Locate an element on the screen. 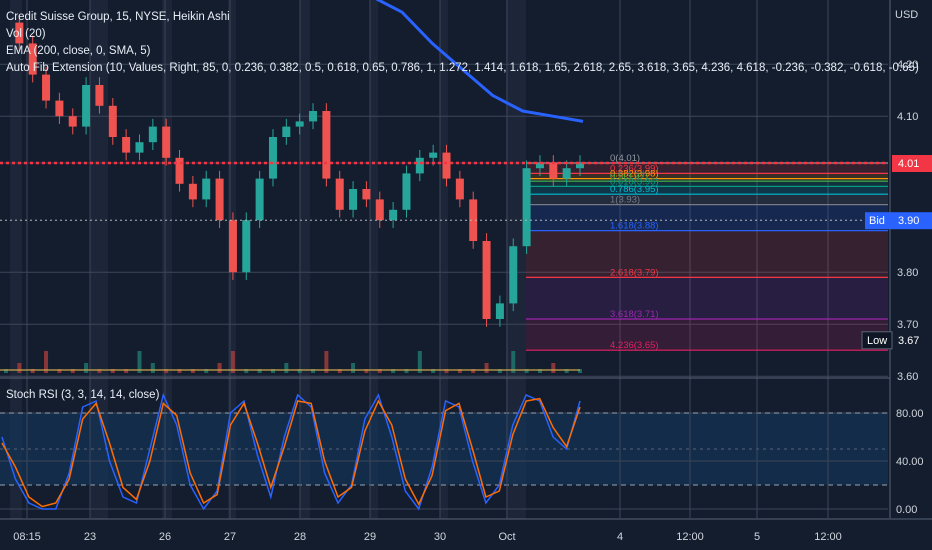 This screenshot has height=550, width=932. low-badge is located at coordinates (877, 340).